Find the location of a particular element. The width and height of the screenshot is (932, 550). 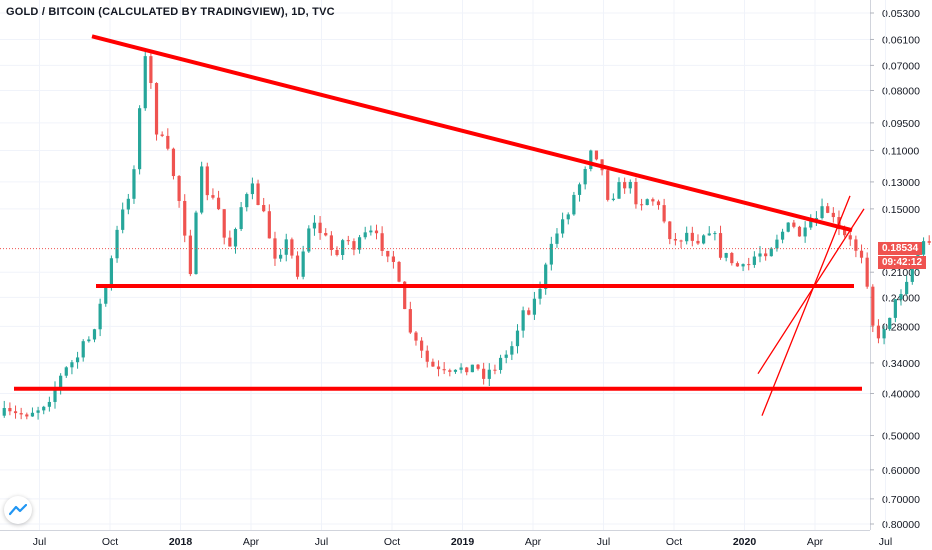

y-tick-label: 0.06100 is located at coordinates (901, 40).